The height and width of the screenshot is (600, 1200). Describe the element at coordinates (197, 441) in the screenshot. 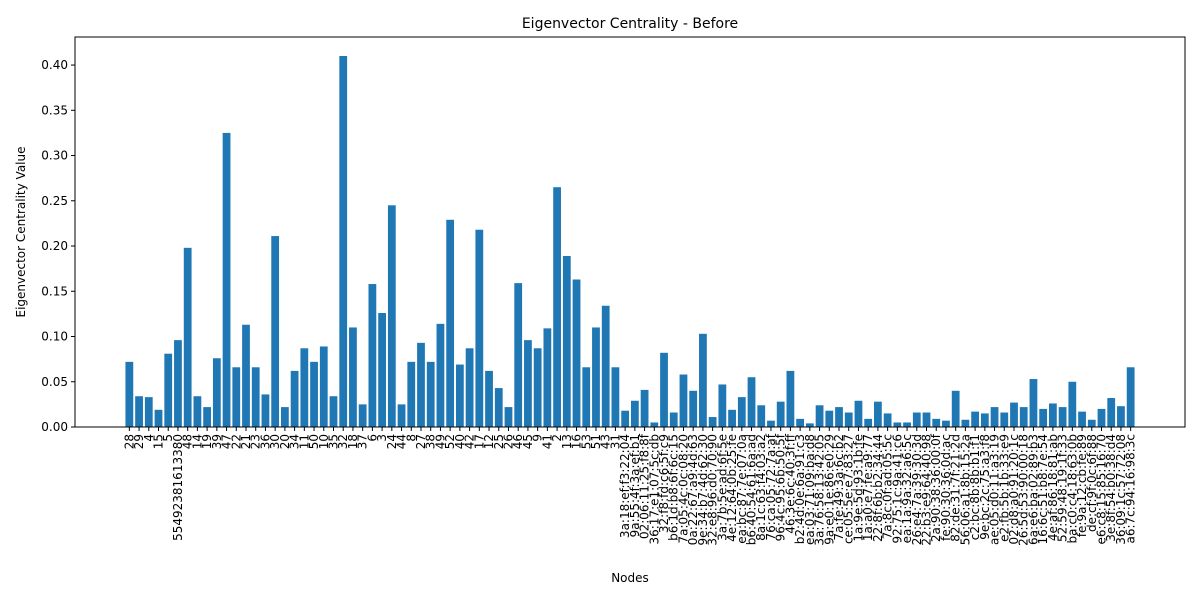

I see `x-tick-label: 14` at that location.